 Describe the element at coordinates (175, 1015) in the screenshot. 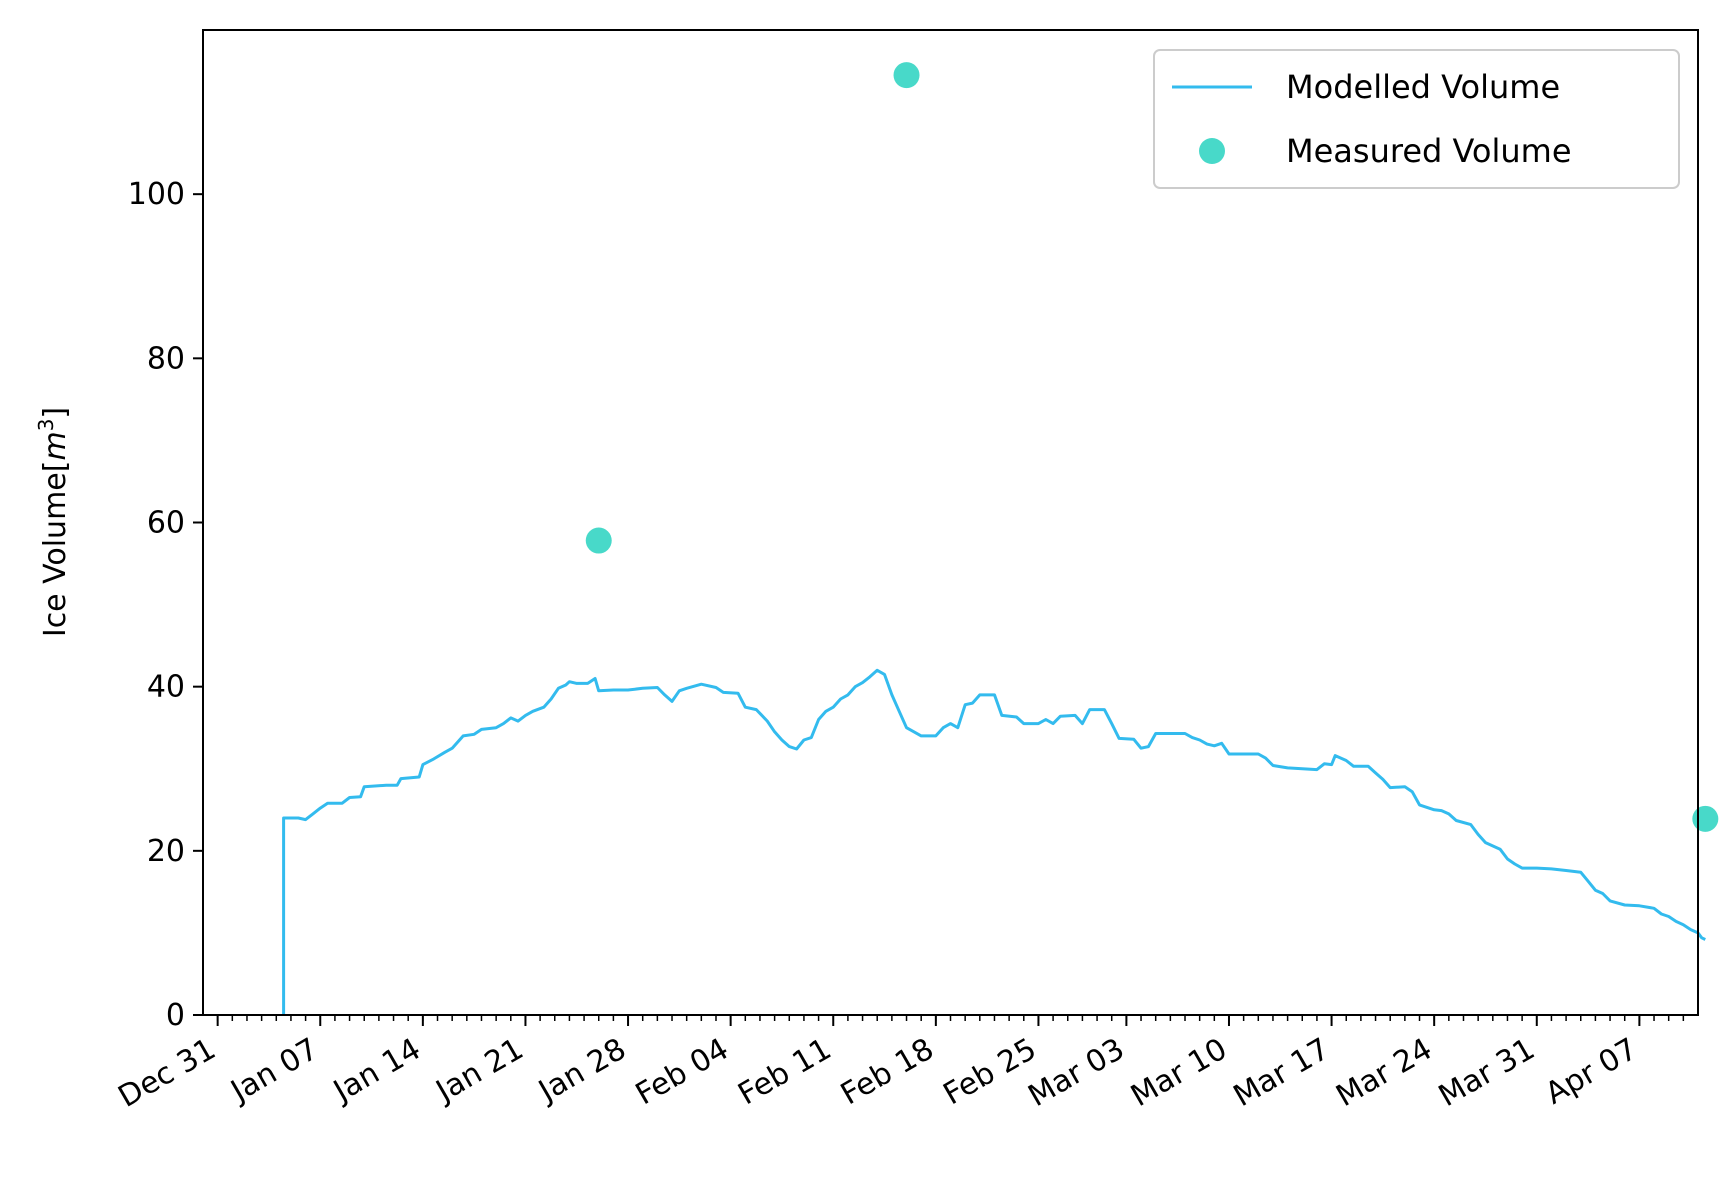

I see `y-tick-label: 0` at that location.